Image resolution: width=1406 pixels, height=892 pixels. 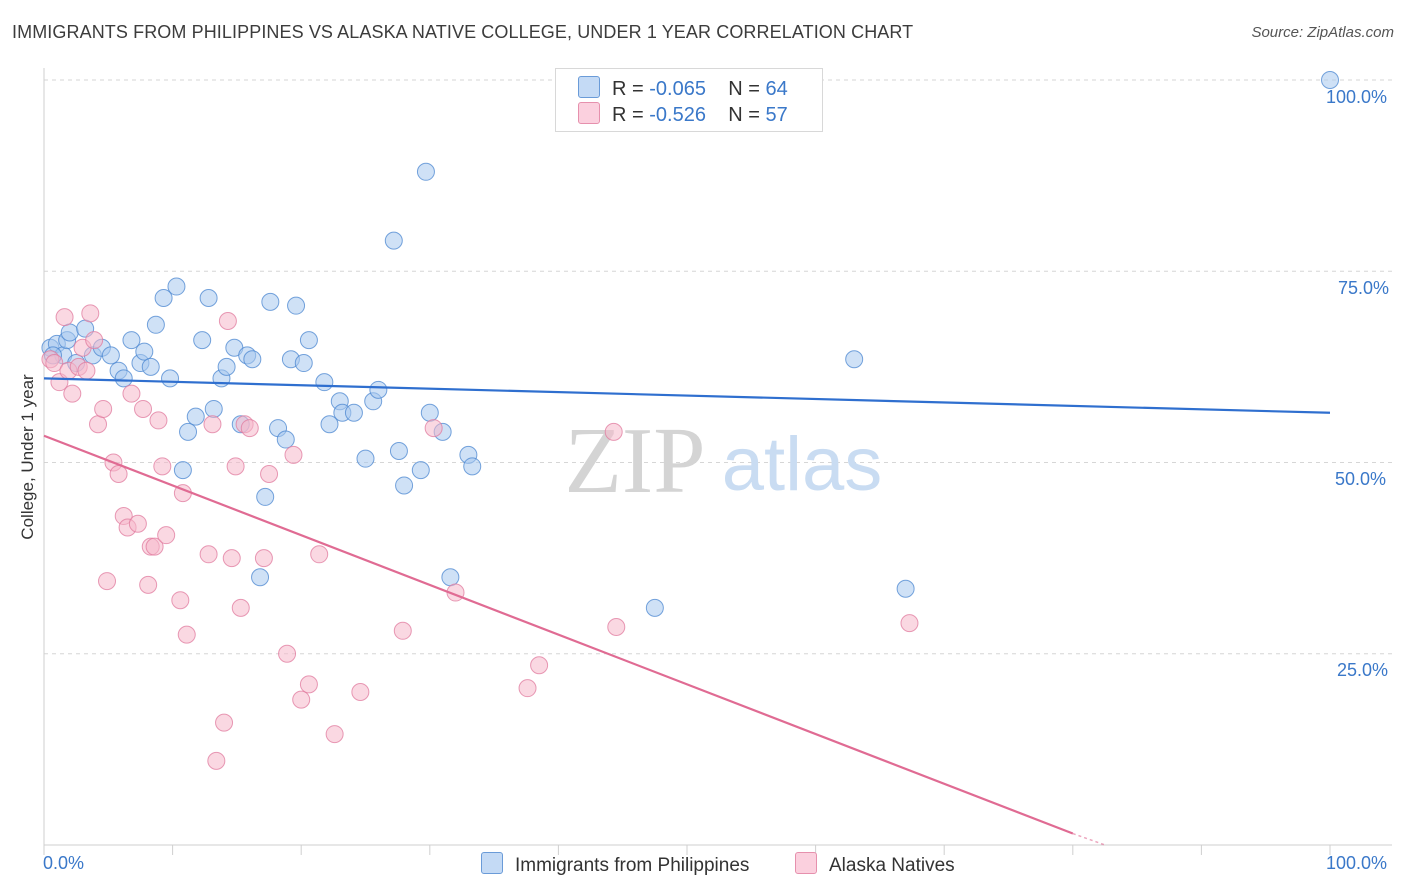 What do you see at coordinates (1364, 288) in the screenshot?
I see `y-tick-75: 75.0%` at bounding box center [1364, 288].